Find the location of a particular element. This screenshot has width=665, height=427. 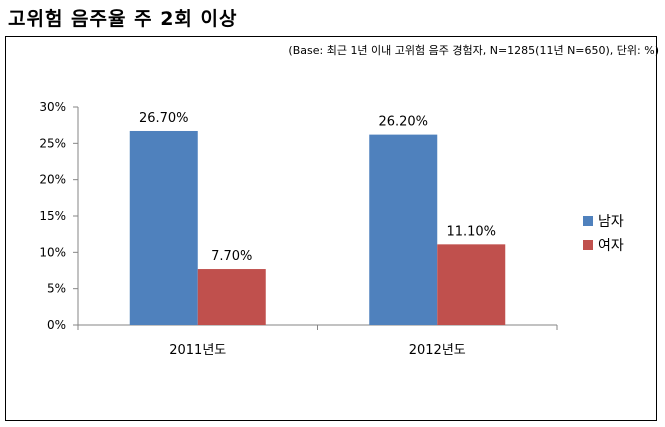

data-label: 7.70% is located at coordinates (231, 256).